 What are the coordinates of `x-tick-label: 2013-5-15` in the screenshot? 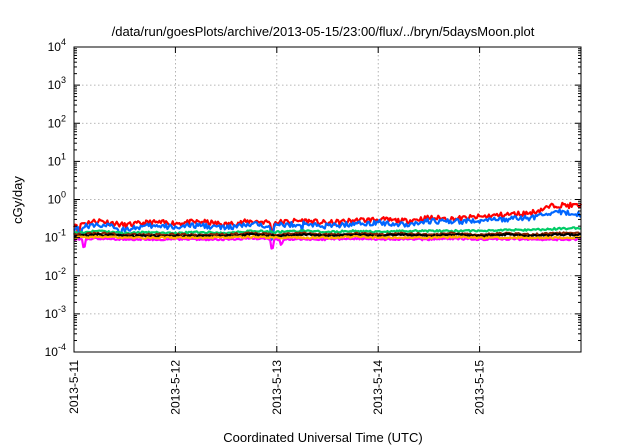 It's located at (480, 387).